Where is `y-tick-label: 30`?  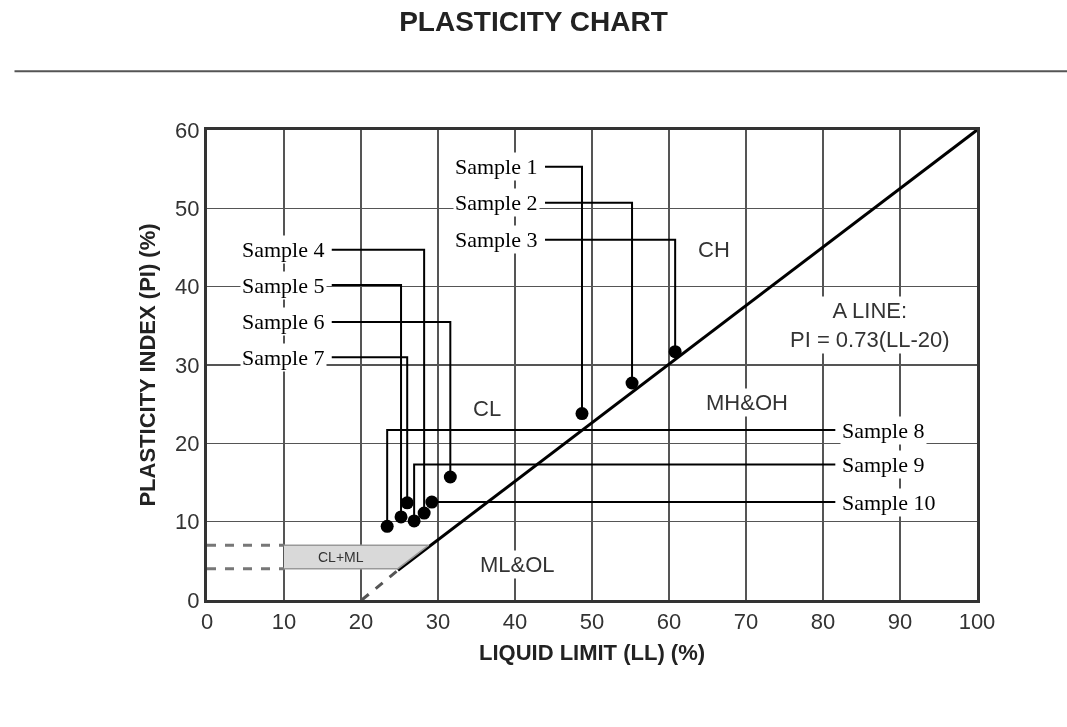
y-tick-label: 30 is located at coordinates (187, 365).